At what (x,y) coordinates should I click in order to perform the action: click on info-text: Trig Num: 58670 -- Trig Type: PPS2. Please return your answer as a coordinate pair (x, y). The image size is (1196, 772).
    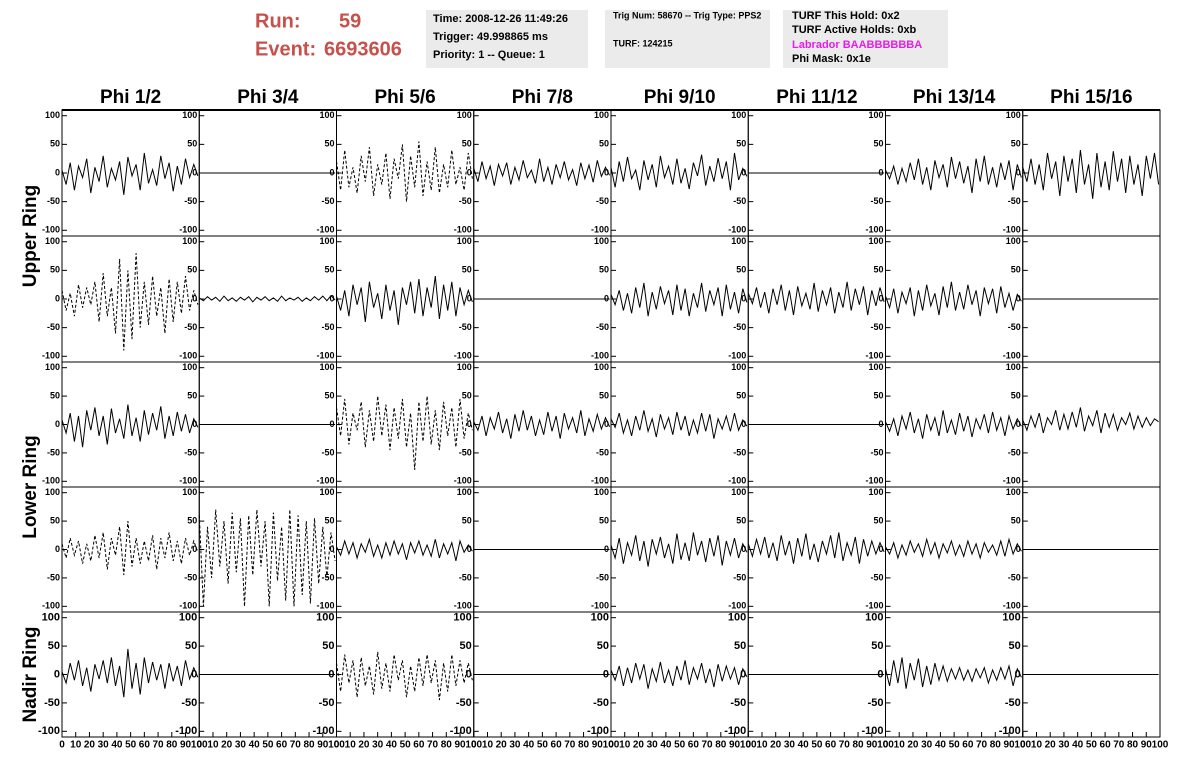
    Looking at the image, I should click on (687, 15).